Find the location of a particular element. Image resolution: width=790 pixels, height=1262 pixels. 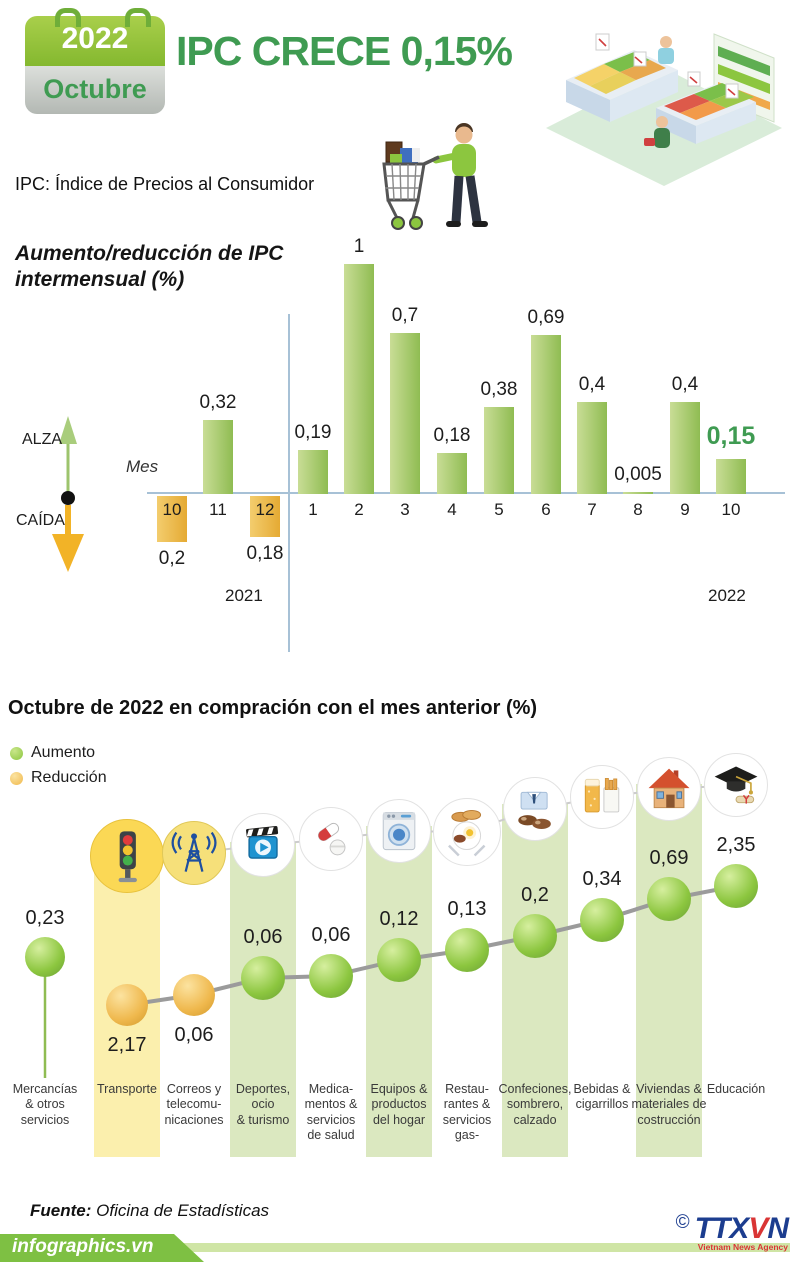

x-axis-label: Mes is located at coordinates (142, 466).